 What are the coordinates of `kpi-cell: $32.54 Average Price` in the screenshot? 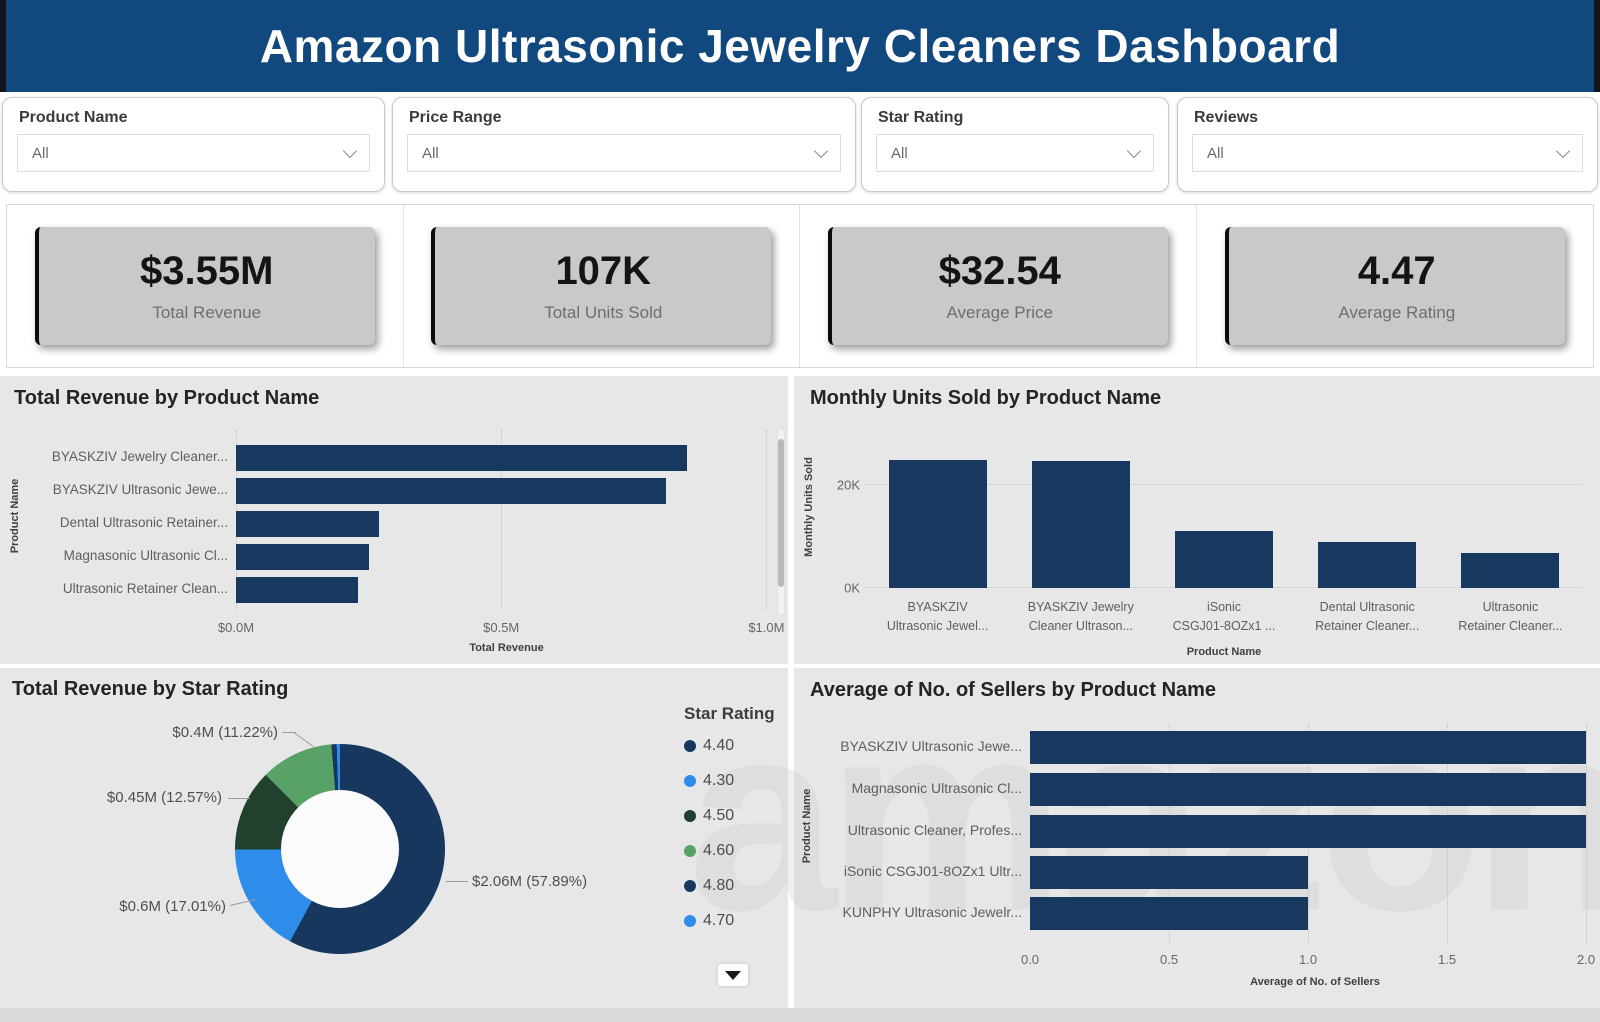 It's located at (998, 286).